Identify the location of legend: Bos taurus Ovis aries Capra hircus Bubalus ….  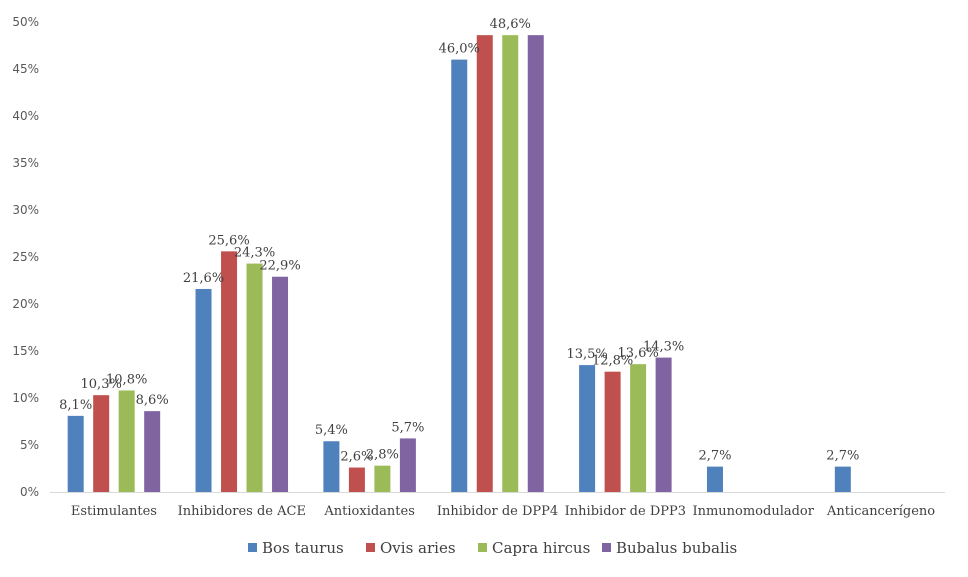
(492, 548).